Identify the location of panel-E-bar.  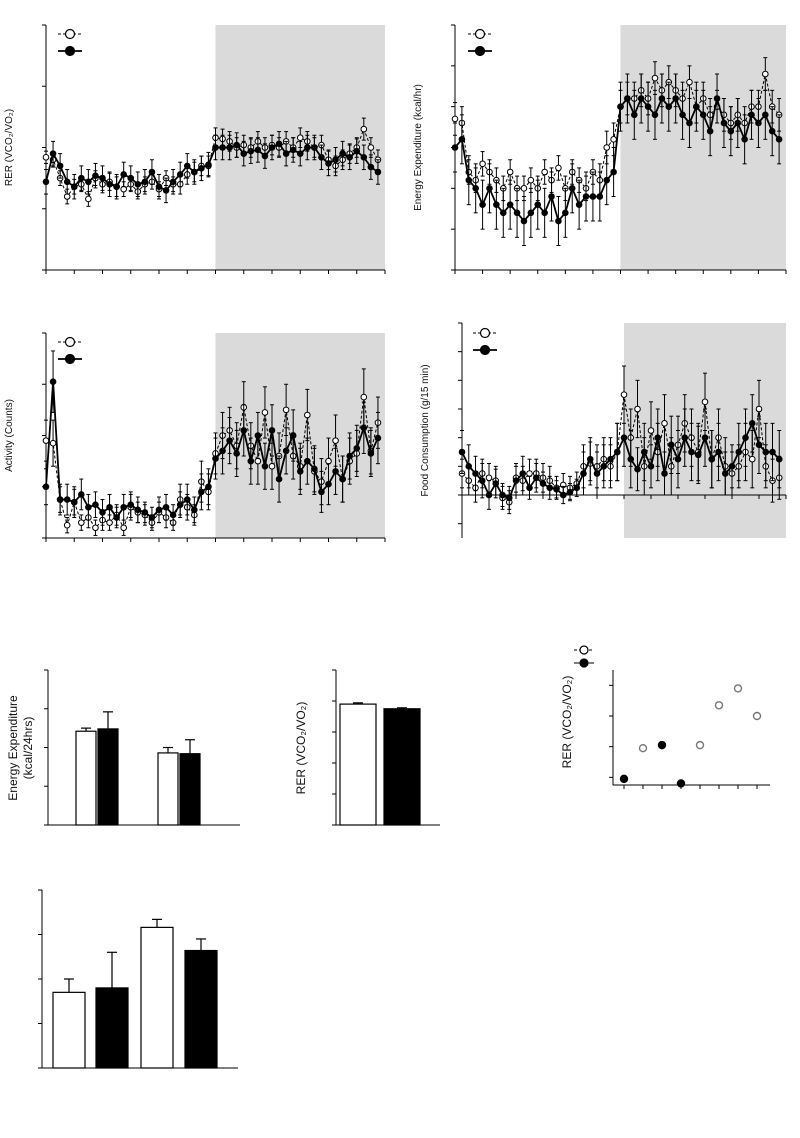
(108, 777).